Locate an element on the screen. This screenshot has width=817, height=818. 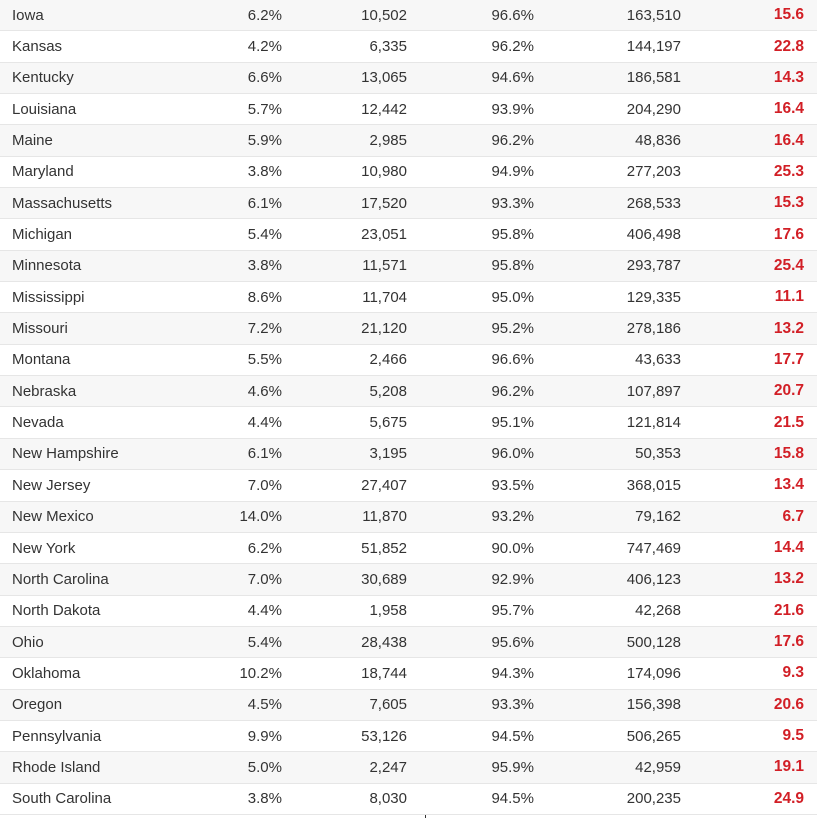
table-row: Minnesota 3.8% 11,571 95.8% 293,787 25.4 is located at coordinates (408, 266).